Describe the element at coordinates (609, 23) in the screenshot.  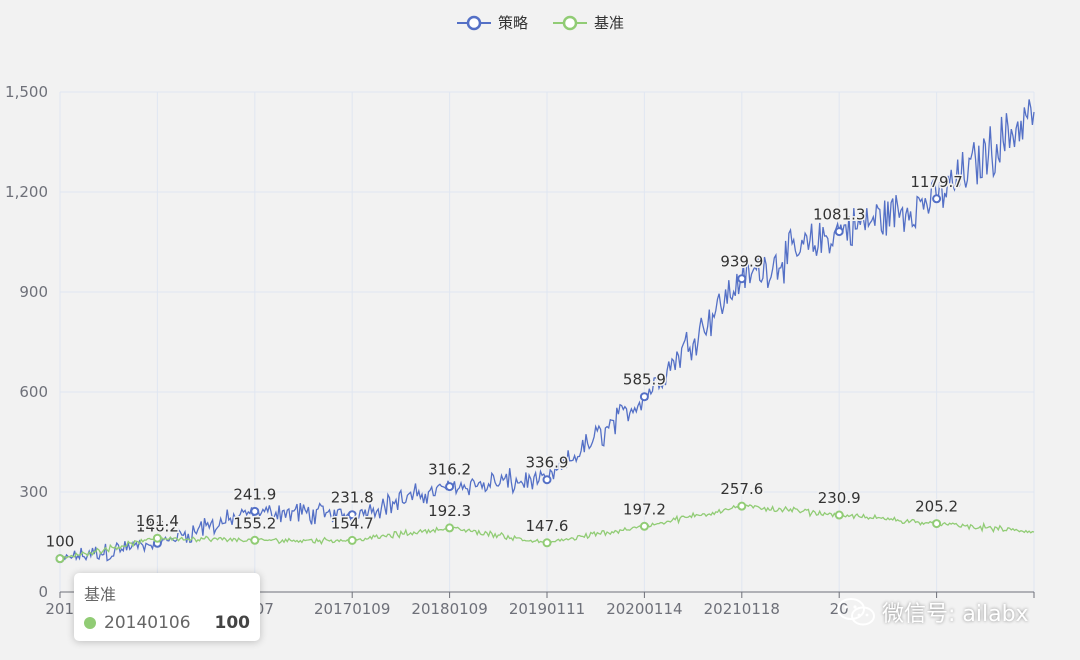
I see `legend-label-benchmark: 基准` at that location.